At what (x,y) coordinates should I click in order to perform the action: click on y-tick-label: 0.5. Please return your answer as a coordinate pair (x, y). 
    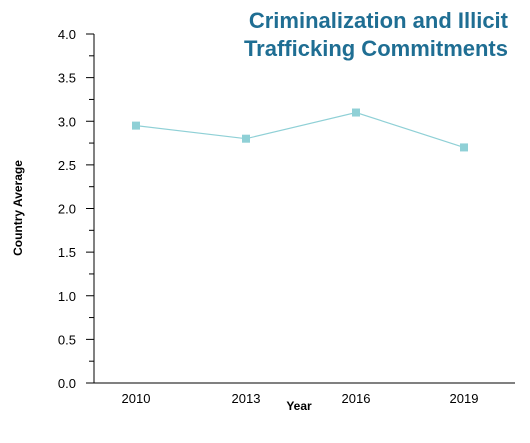
    Looking at the image, I should click on (67, 339).